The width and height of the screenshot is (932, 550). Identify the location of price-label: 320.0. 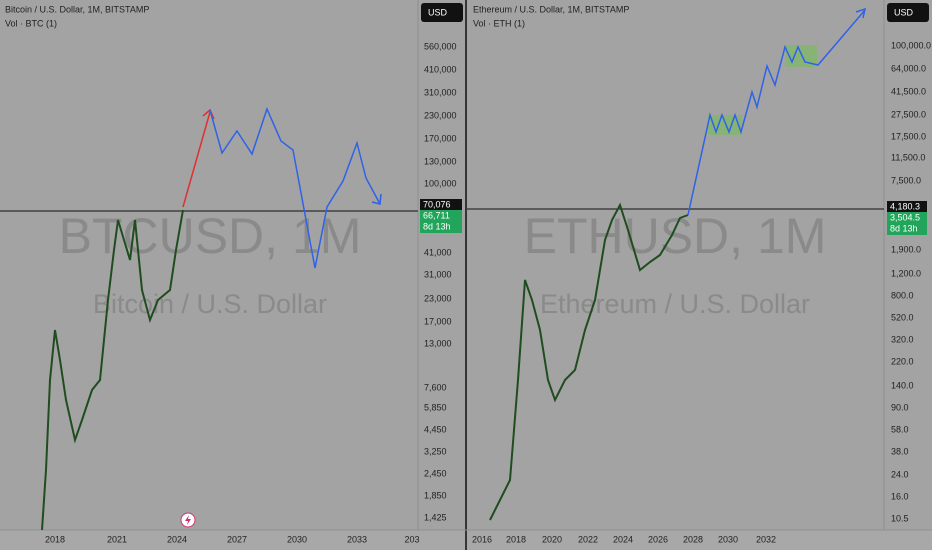
(902, 339).